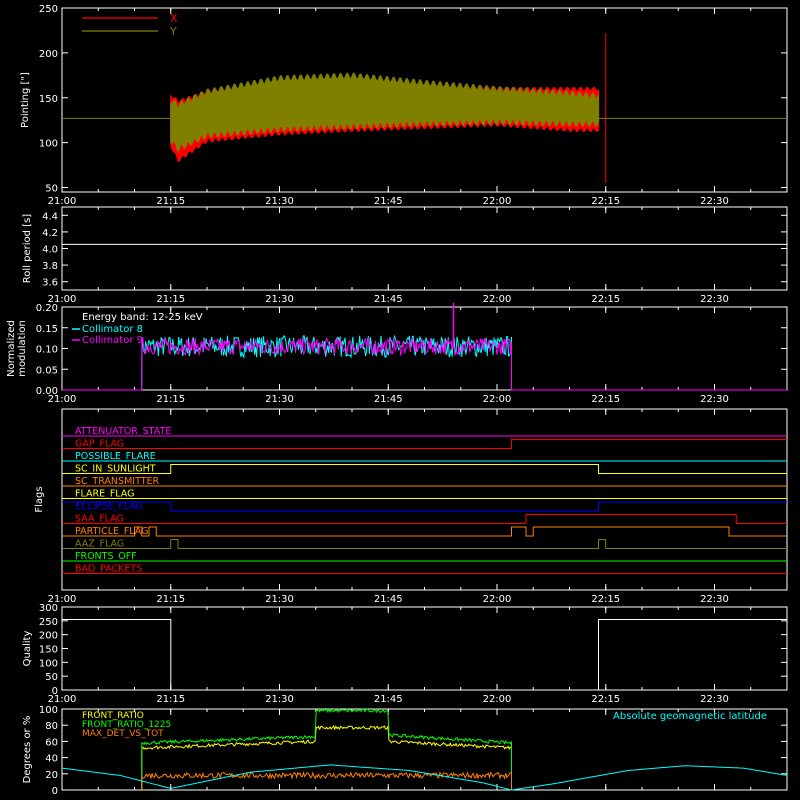  Describe the element at coordinates (112, 340) in the screenshot. I see `legend-label: Collimator 9` at that location.